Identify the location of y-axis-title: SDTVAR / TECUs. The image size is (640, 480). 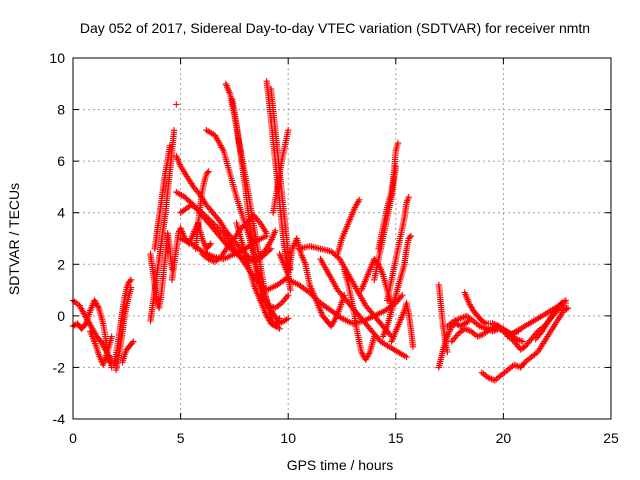
(14, 239).